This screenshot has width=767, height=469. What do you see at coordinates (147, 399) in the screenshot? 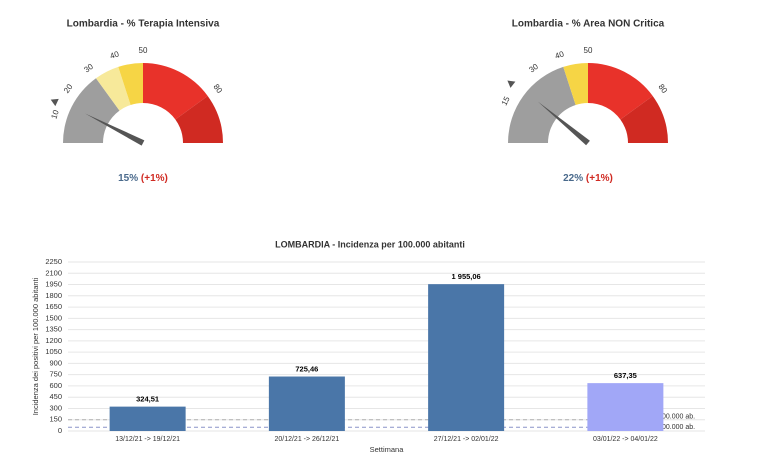
I see `value-label: 324,51` at bounding box center [147, 399].